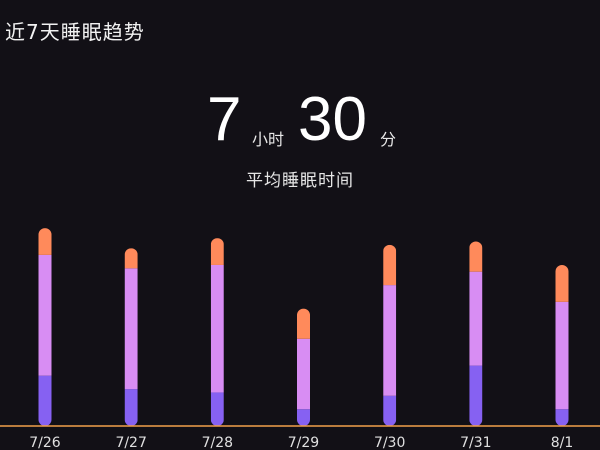 The image size is (600, 450). Describe the element at coordinates (217, 328) in the screenshot. I see `light-sleep-bar-7/28` at that location.